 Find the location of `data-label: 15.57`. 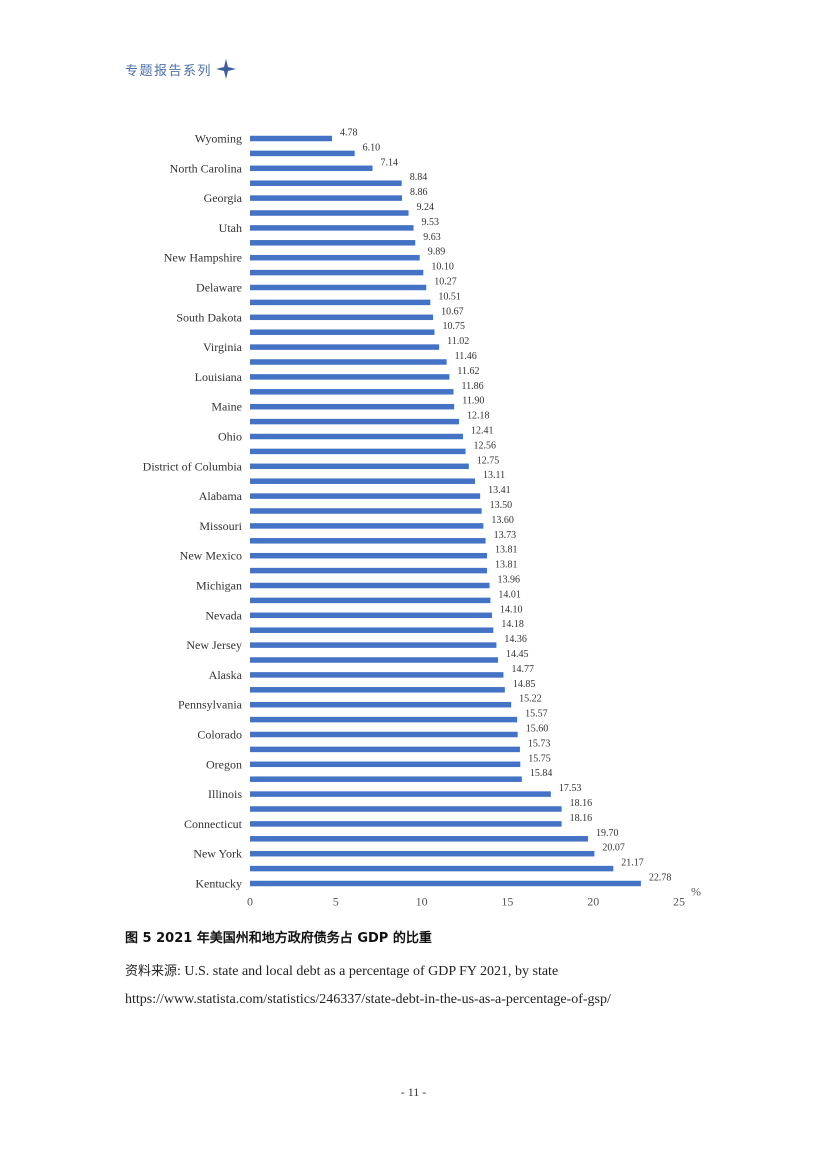

data-label: 15.57 is located at coordinates (536, 714).